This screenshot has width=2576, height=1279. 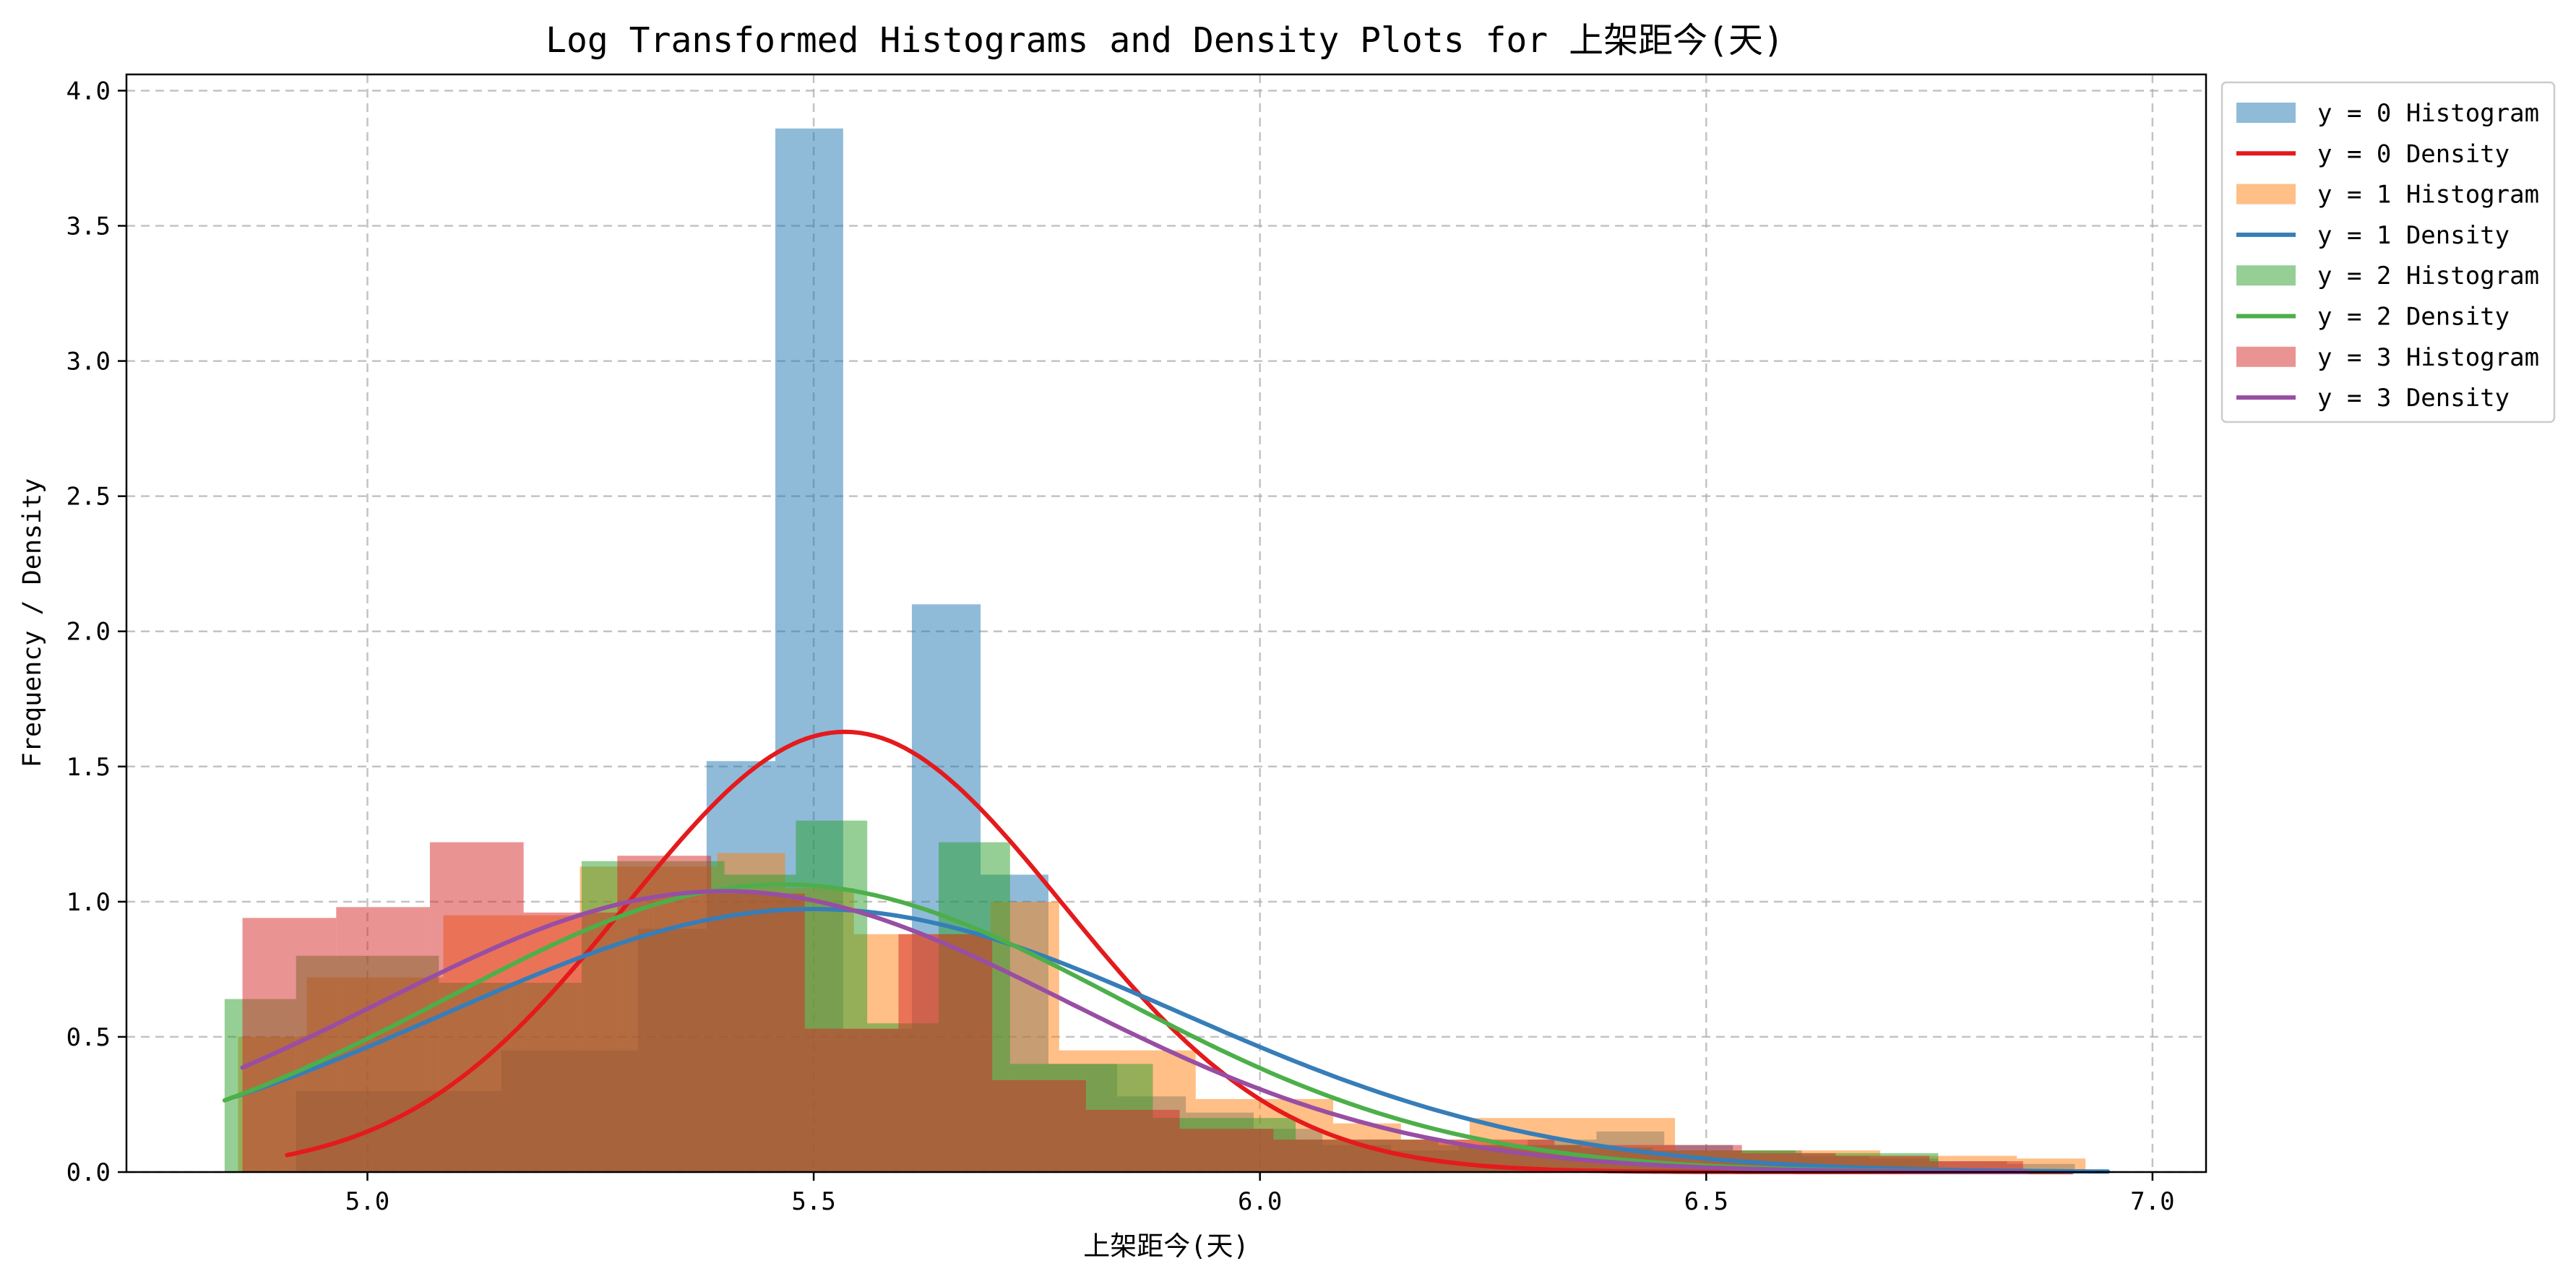 What do you see at coordinates (367, 1201) in the screenshot?
I see `x-tick-label: 5.0` at bounding box center [367, 1201].